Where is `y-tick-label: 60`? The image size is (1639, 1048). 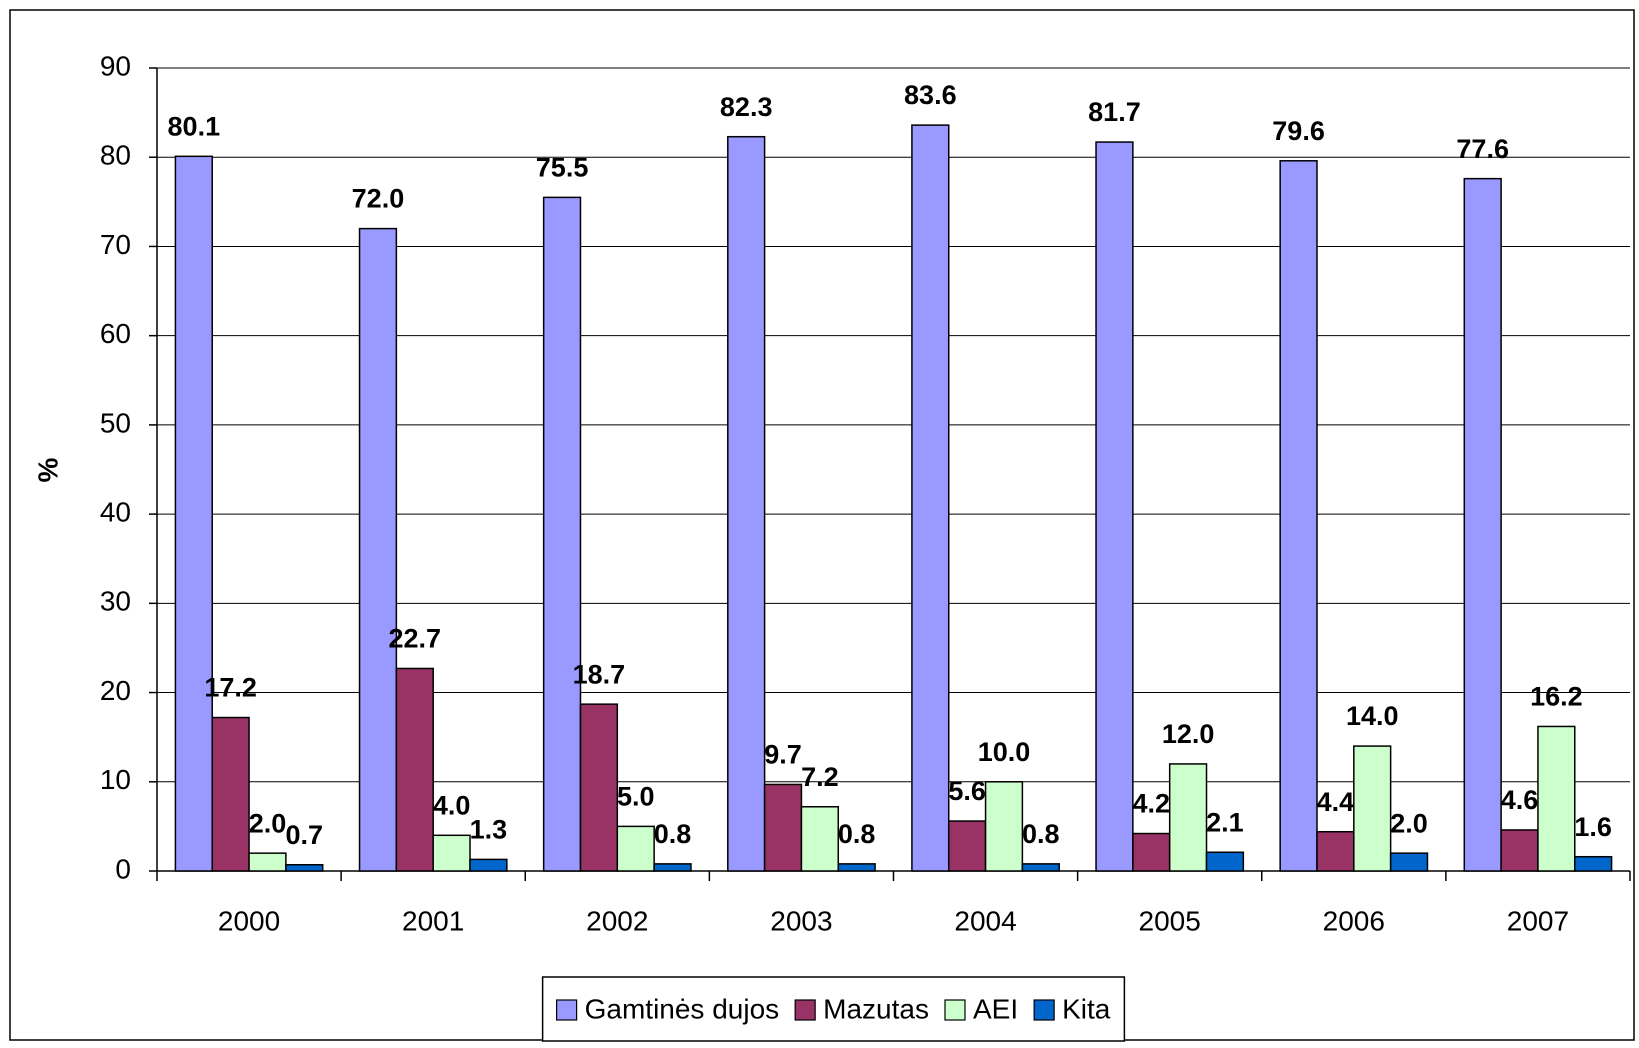
y-tick-label: 60 is located at coordinates (115, 333).